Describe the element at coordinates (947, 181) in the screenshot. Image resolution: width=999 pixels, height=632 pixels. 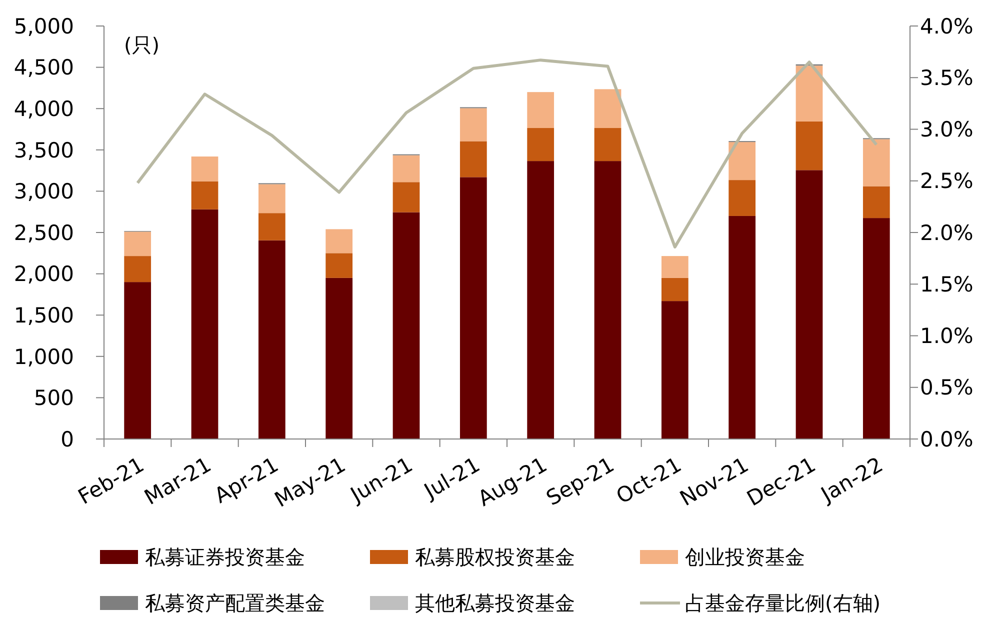
I see `y2-tick-label: 2.5%` at that location.